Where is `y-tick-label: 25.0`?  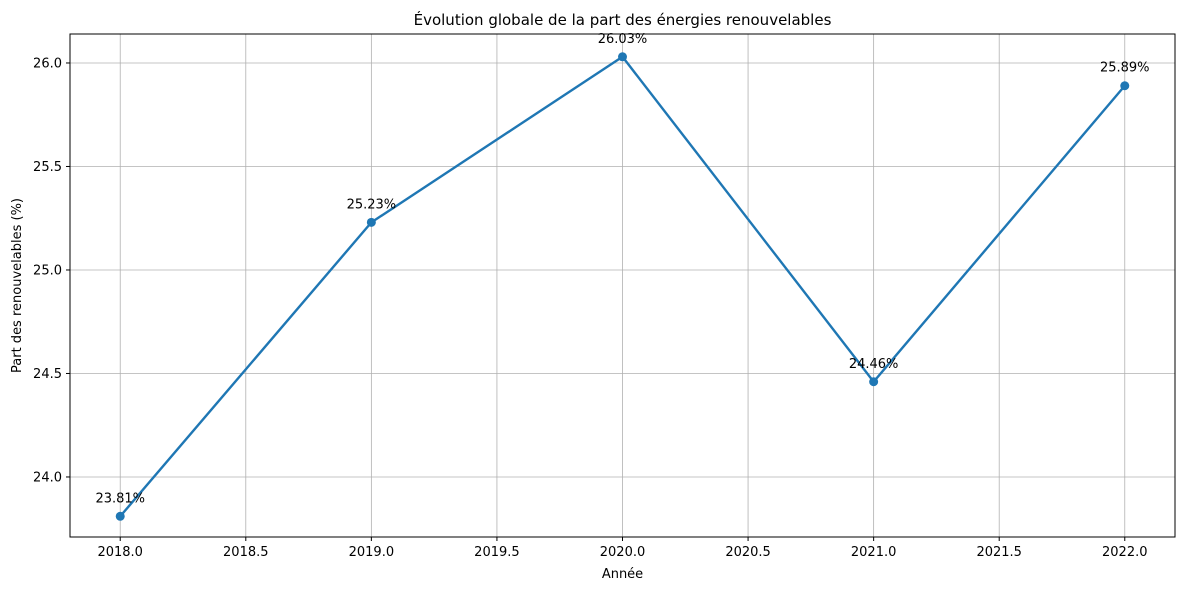
y-tick-label: 25.0 is located at coordinates (47, 270).